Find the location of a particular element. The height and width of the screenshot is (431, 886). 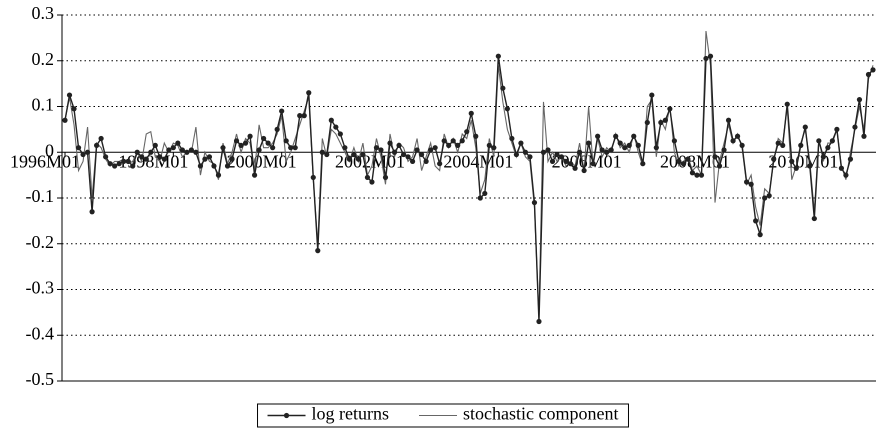

x-tick-label: 2010M01 is located at coordinates (803, 161).